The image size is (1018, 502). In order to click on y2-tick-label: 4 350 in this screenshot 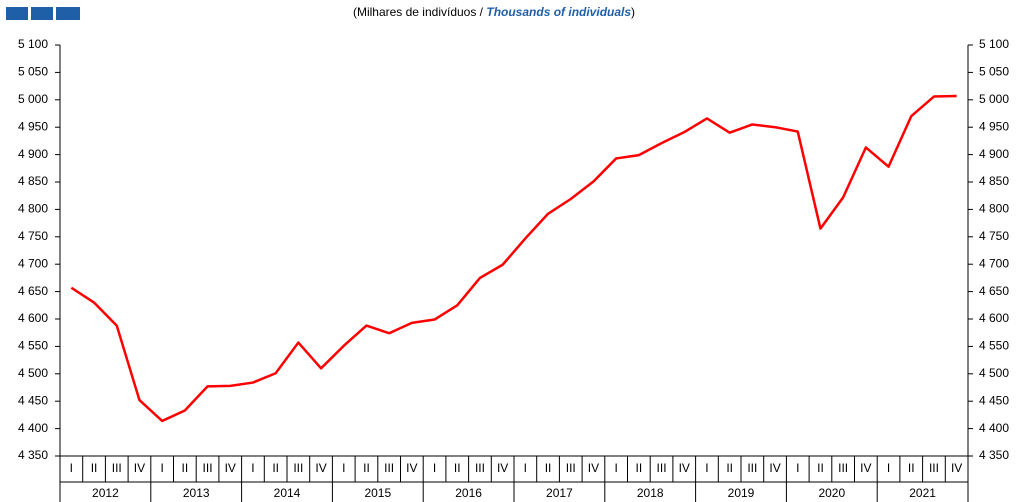, I will do `click(994, 455)`.